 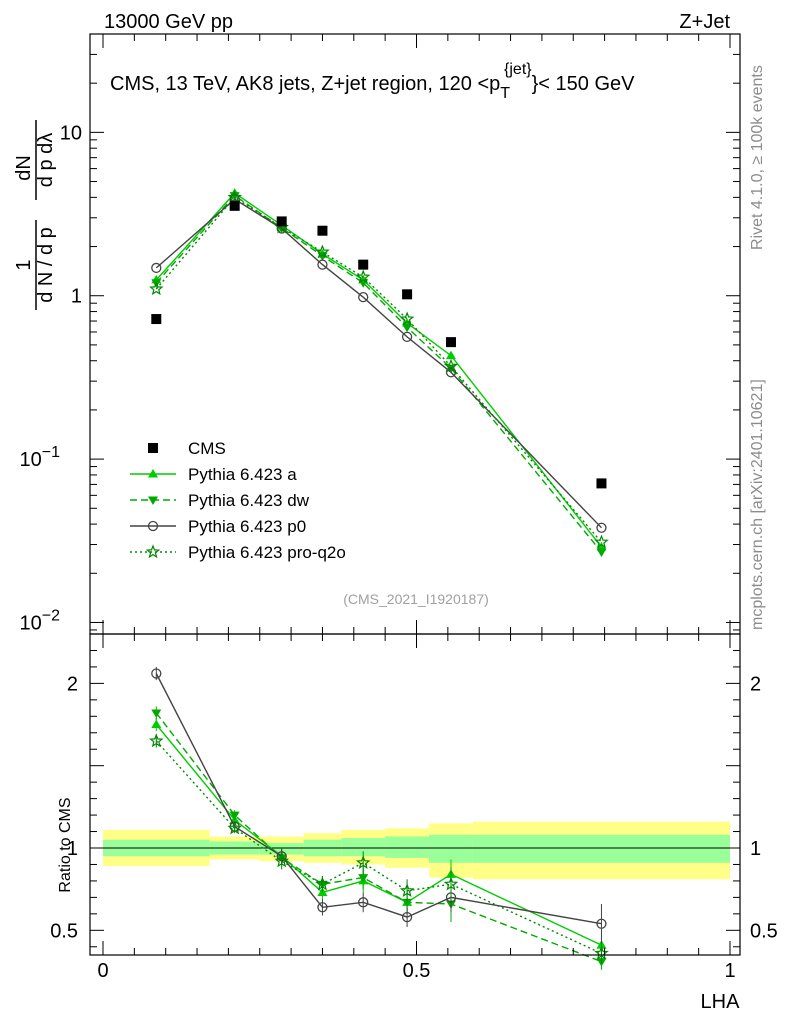 What do you see at coordinates (417, 971) in the screenshot?
I see `xtick-label-1: 0.5` at bounding box center [417, 971].